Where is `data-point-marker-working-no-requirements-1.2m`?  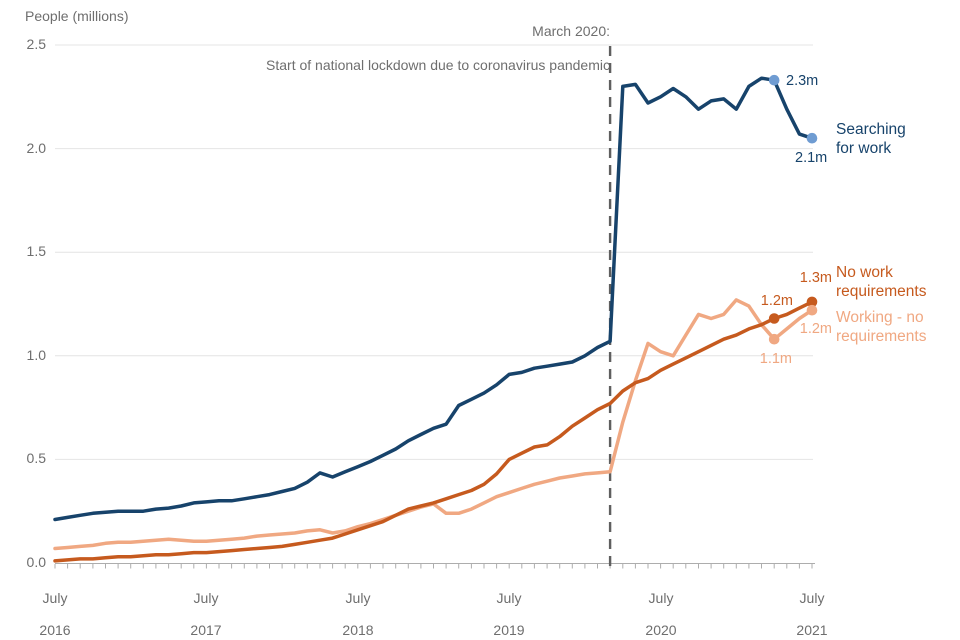 data-point-marker-working-no-requirements-1.2m is located at coordinates (812, 310).